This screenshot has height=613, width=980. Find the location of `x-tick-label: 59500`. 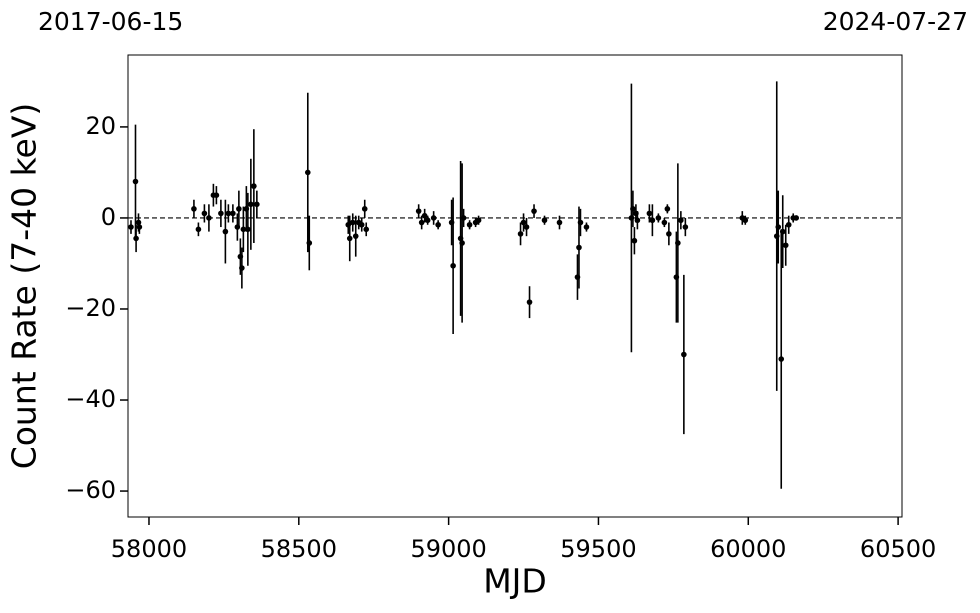

x-tick-label: 59500 is located at coordinates (598, 549).